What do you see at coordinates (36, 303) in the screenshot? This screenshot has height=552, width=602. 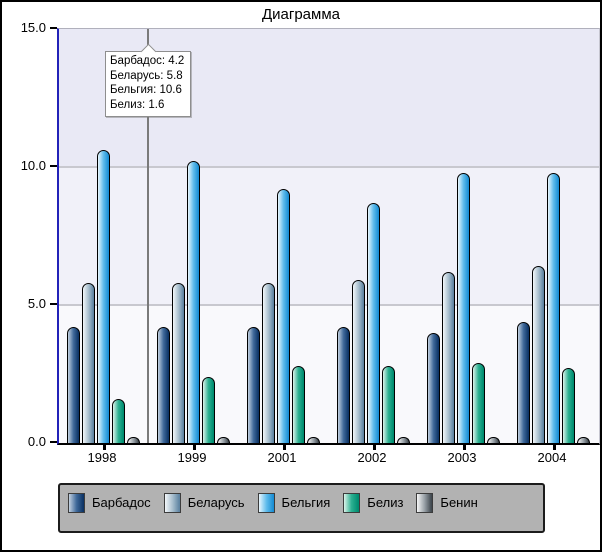 I see `y-tick-label: 5.0` at bounding box center [36, 303].